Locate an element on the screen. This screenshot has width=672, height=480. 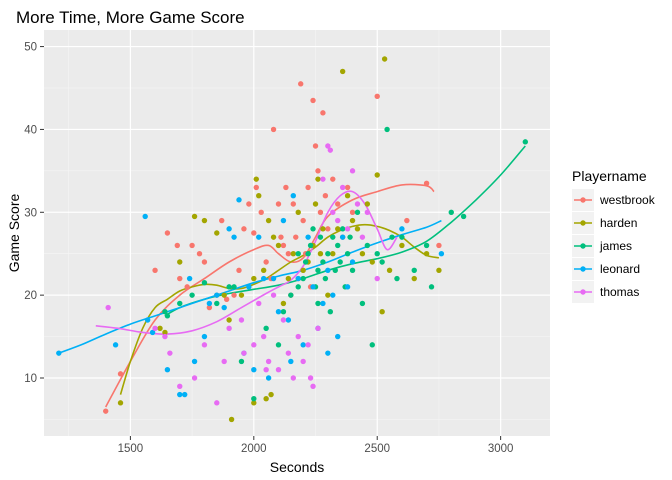
legend-label-westbrook: westbrook is located at coordinates (627, 200).